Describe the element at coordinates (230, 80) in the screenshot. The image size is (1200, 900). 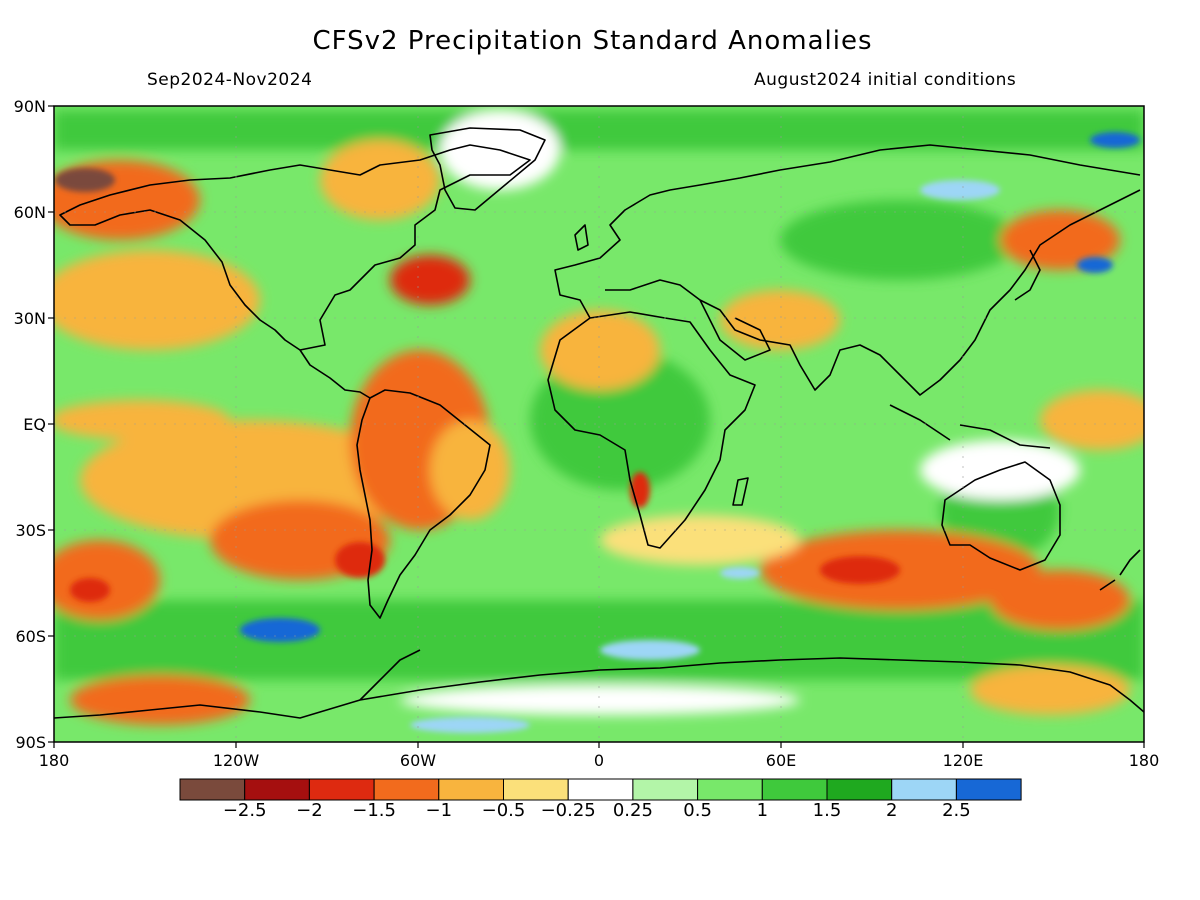
I see `forecast-period: Sep2024-Nov2024` at that location.